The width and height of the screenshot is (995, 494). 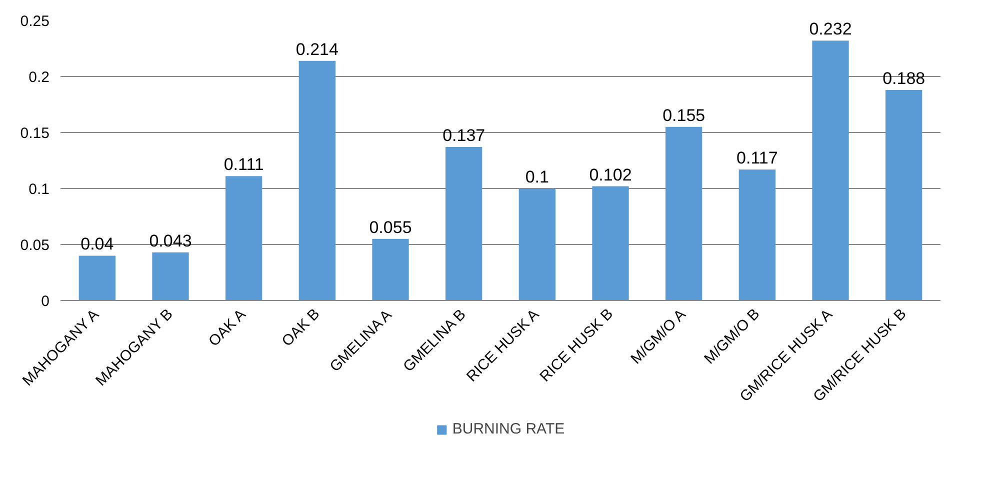 What do you see at coordinates (45, 301) in the screenshot?
I see `y-tick-label: 0` at bounding box center [45, 301].